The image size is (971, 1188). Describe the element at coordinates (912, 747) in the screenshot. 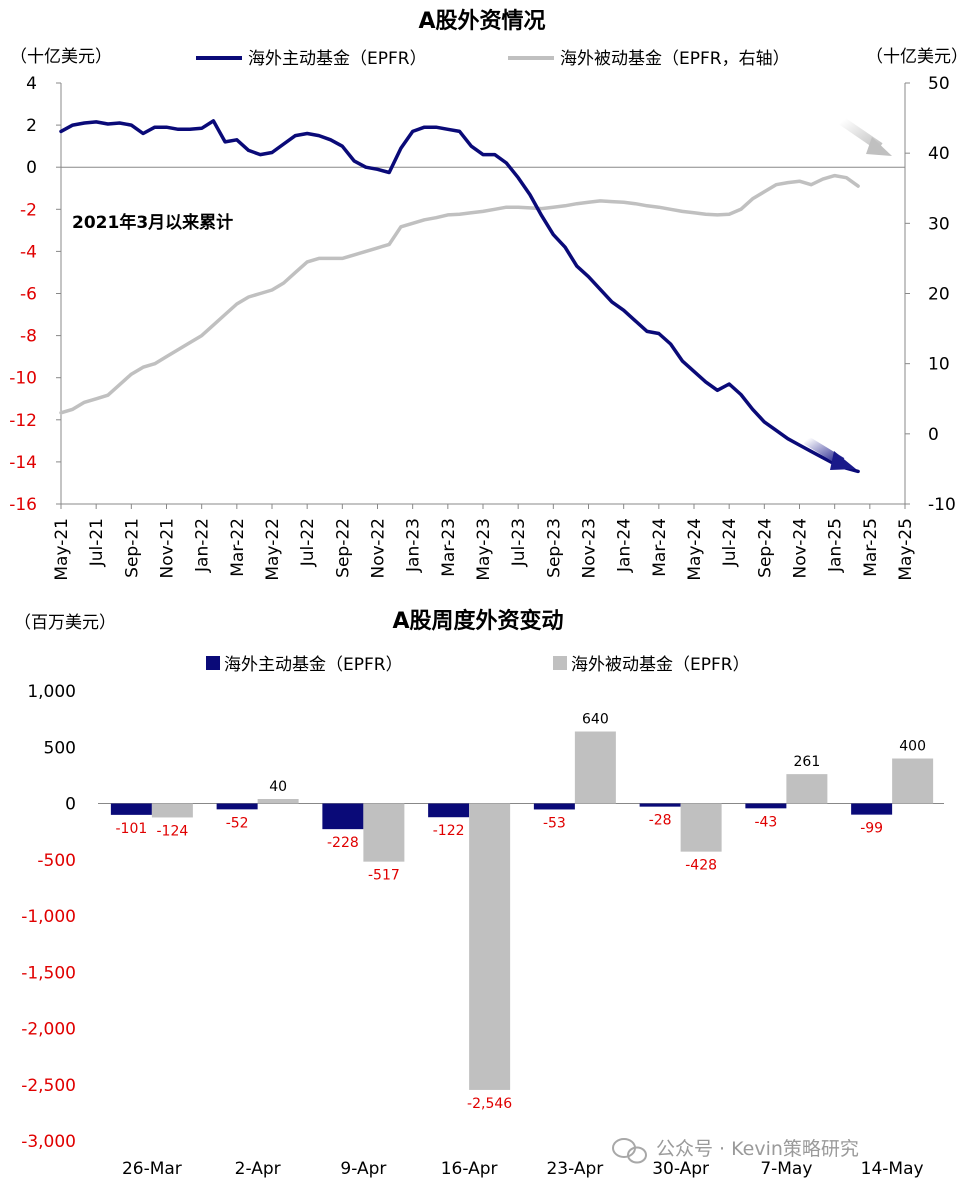

I see `bar-passive-label: 400` at that location.